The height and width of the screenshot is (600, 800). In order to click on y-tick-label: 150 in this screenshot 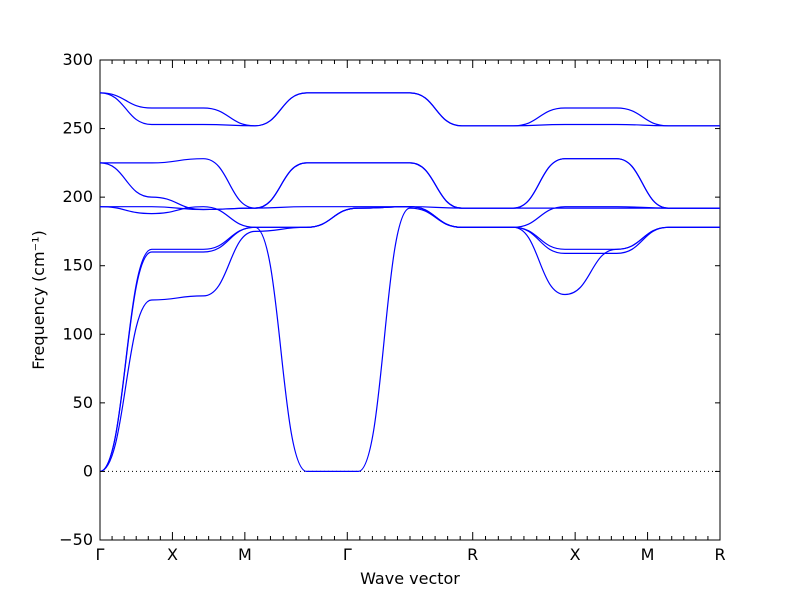, I will do `click(77, 265)`.